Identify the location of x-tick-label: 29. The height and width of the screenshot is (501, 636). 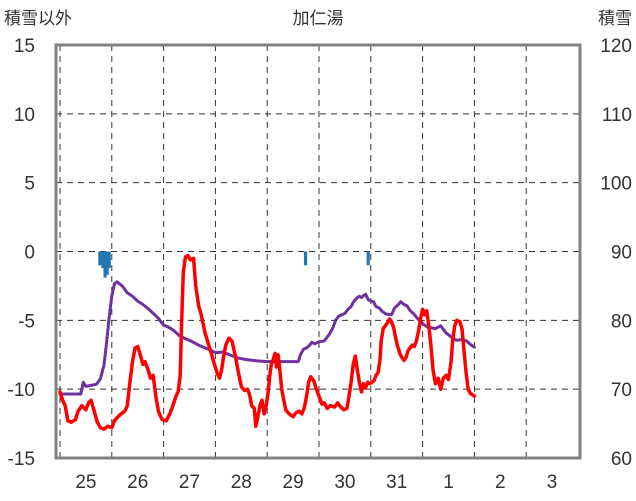
(293, 482).